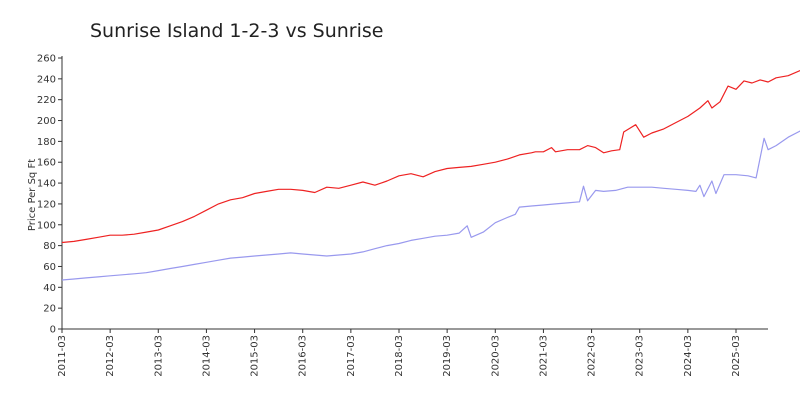 The height and width of the screenshot is (400, 800). What do you see at coordinates (49, 246) in the screenshot?
I see `y-tick-label: 80` at bounding box center [49, 246].